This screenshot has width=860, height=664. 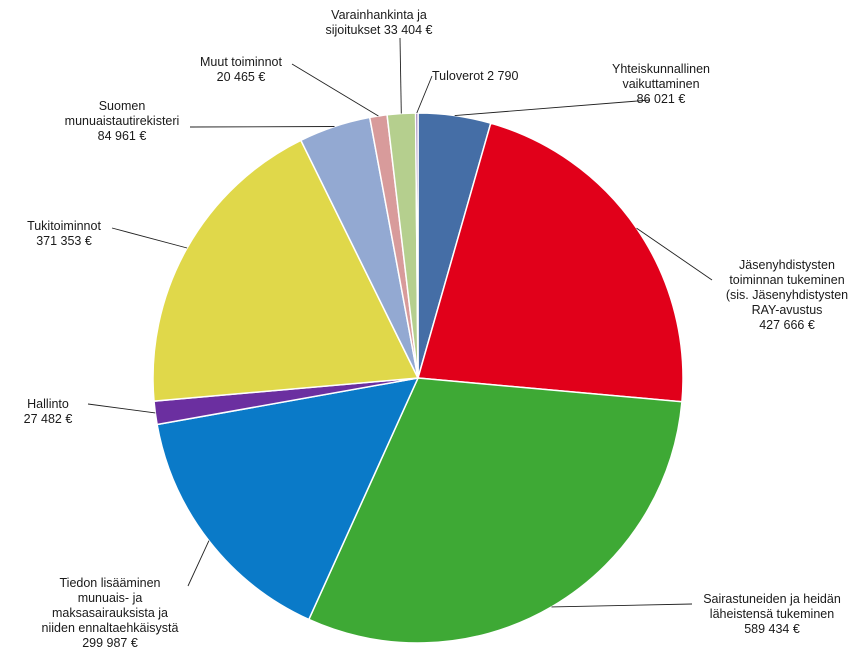 What do you see at coordinates (122, 121) in the screenshot?
I see `slice-label-munuaistautirekisteri: Suomen munuaistautirekisteri 84 961 €` at bounding box center [122, 121].